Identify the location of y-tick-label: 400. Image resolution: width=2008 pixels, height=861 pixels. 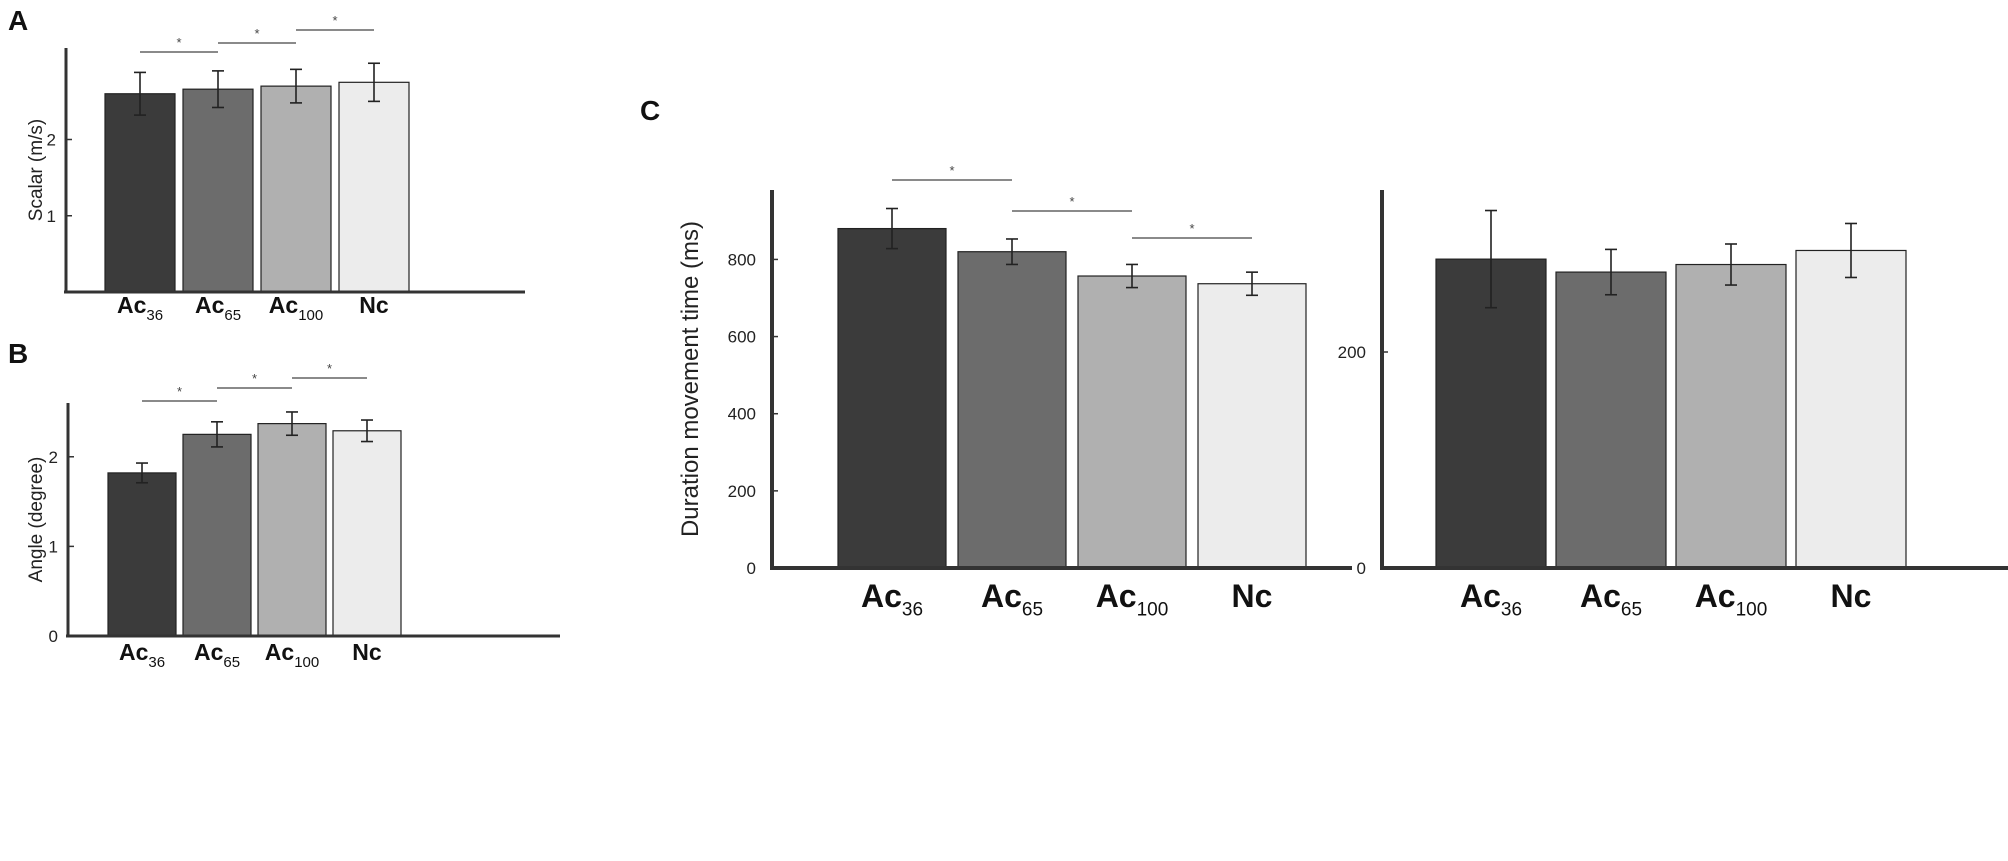
(742, 414).